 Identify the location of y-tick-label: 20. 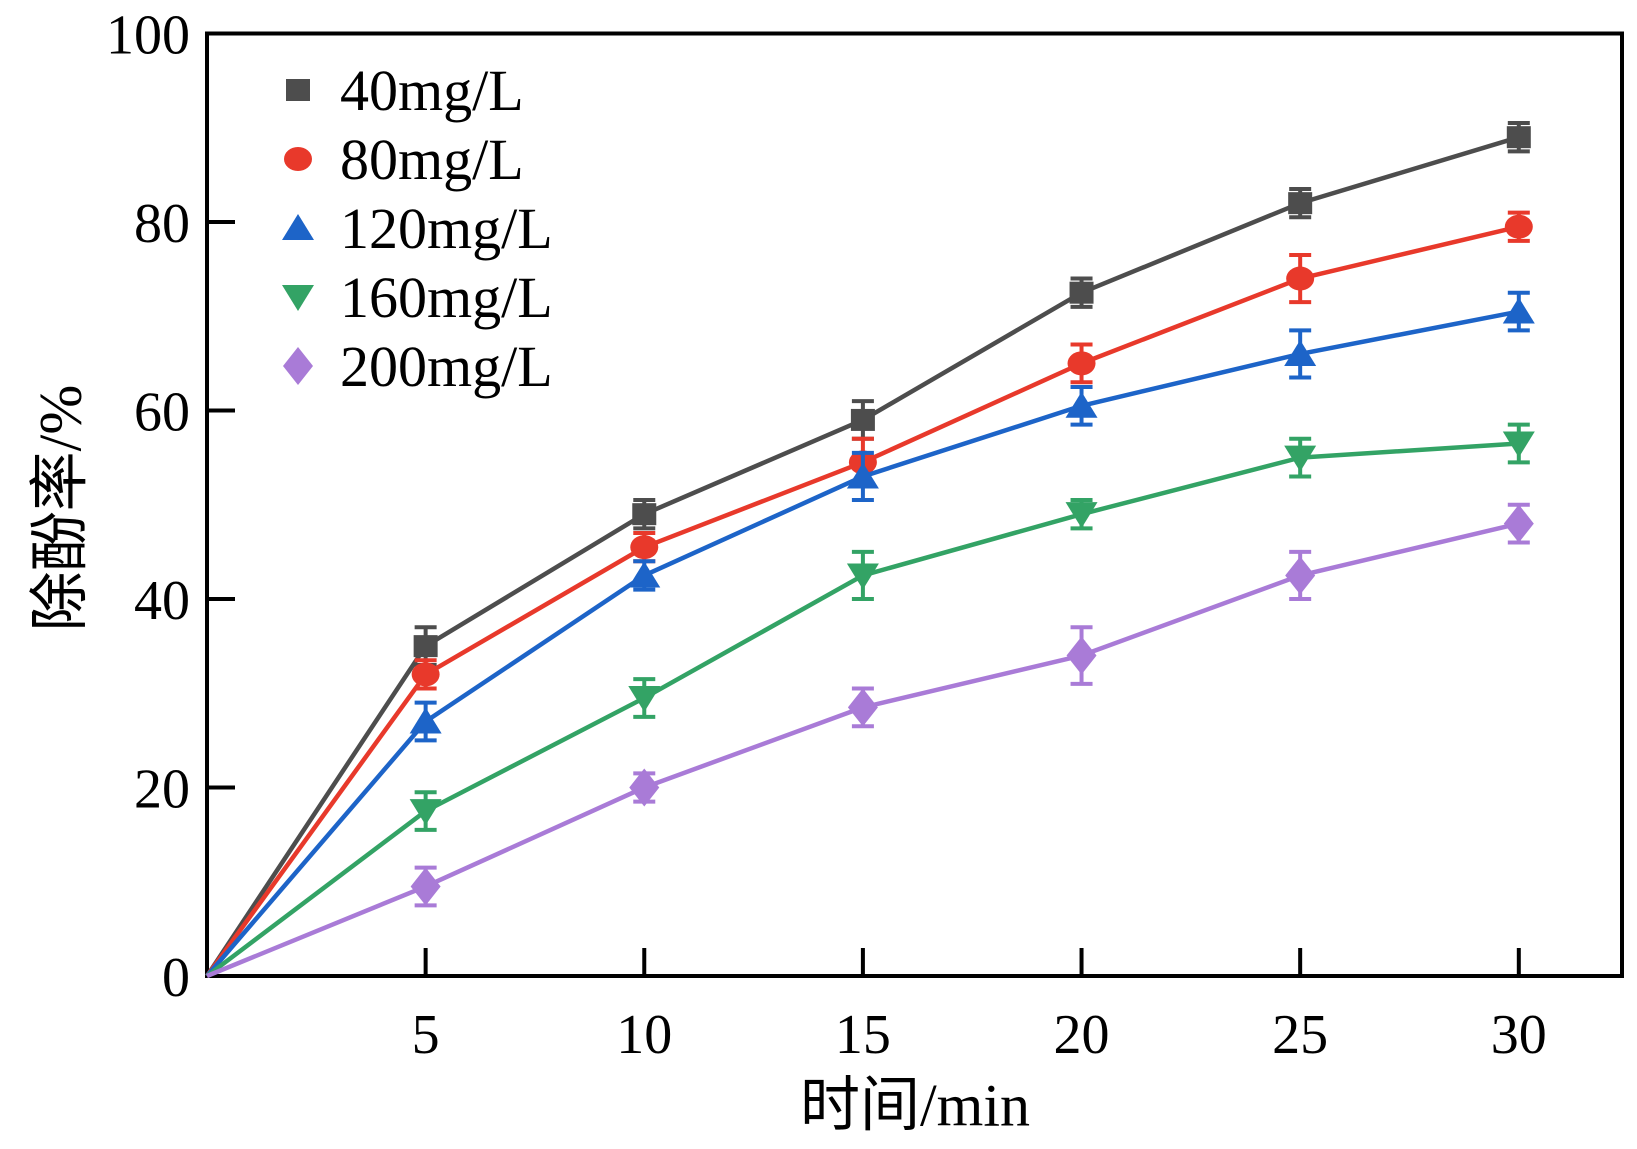
(162, 790).